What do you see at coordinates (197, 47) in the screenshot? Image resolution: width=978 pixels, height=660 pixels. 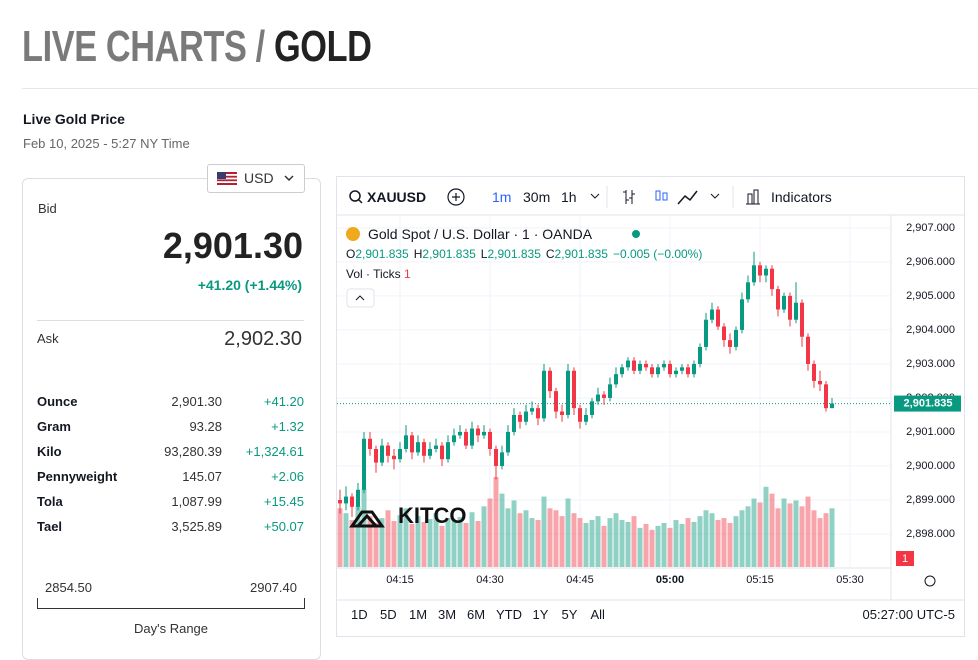 I see `page-title: LIVE CHARTS / GOLD` at bounding box center [197, 47].